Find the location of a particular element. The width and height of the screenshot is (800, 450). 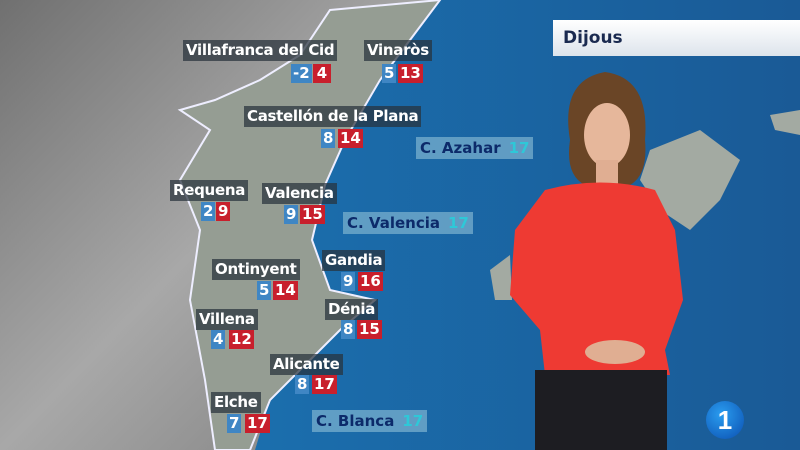

menorca-island is located at coordinates (785, 122).